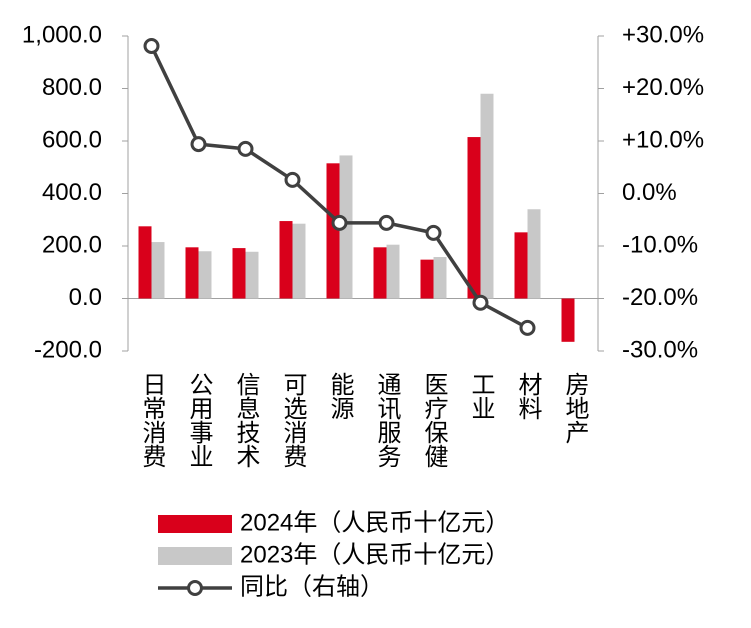 Image resolution: width=751 pixels, height=628 pixels. I want to click on y-tick-label: 400.0, so click(72, 192).